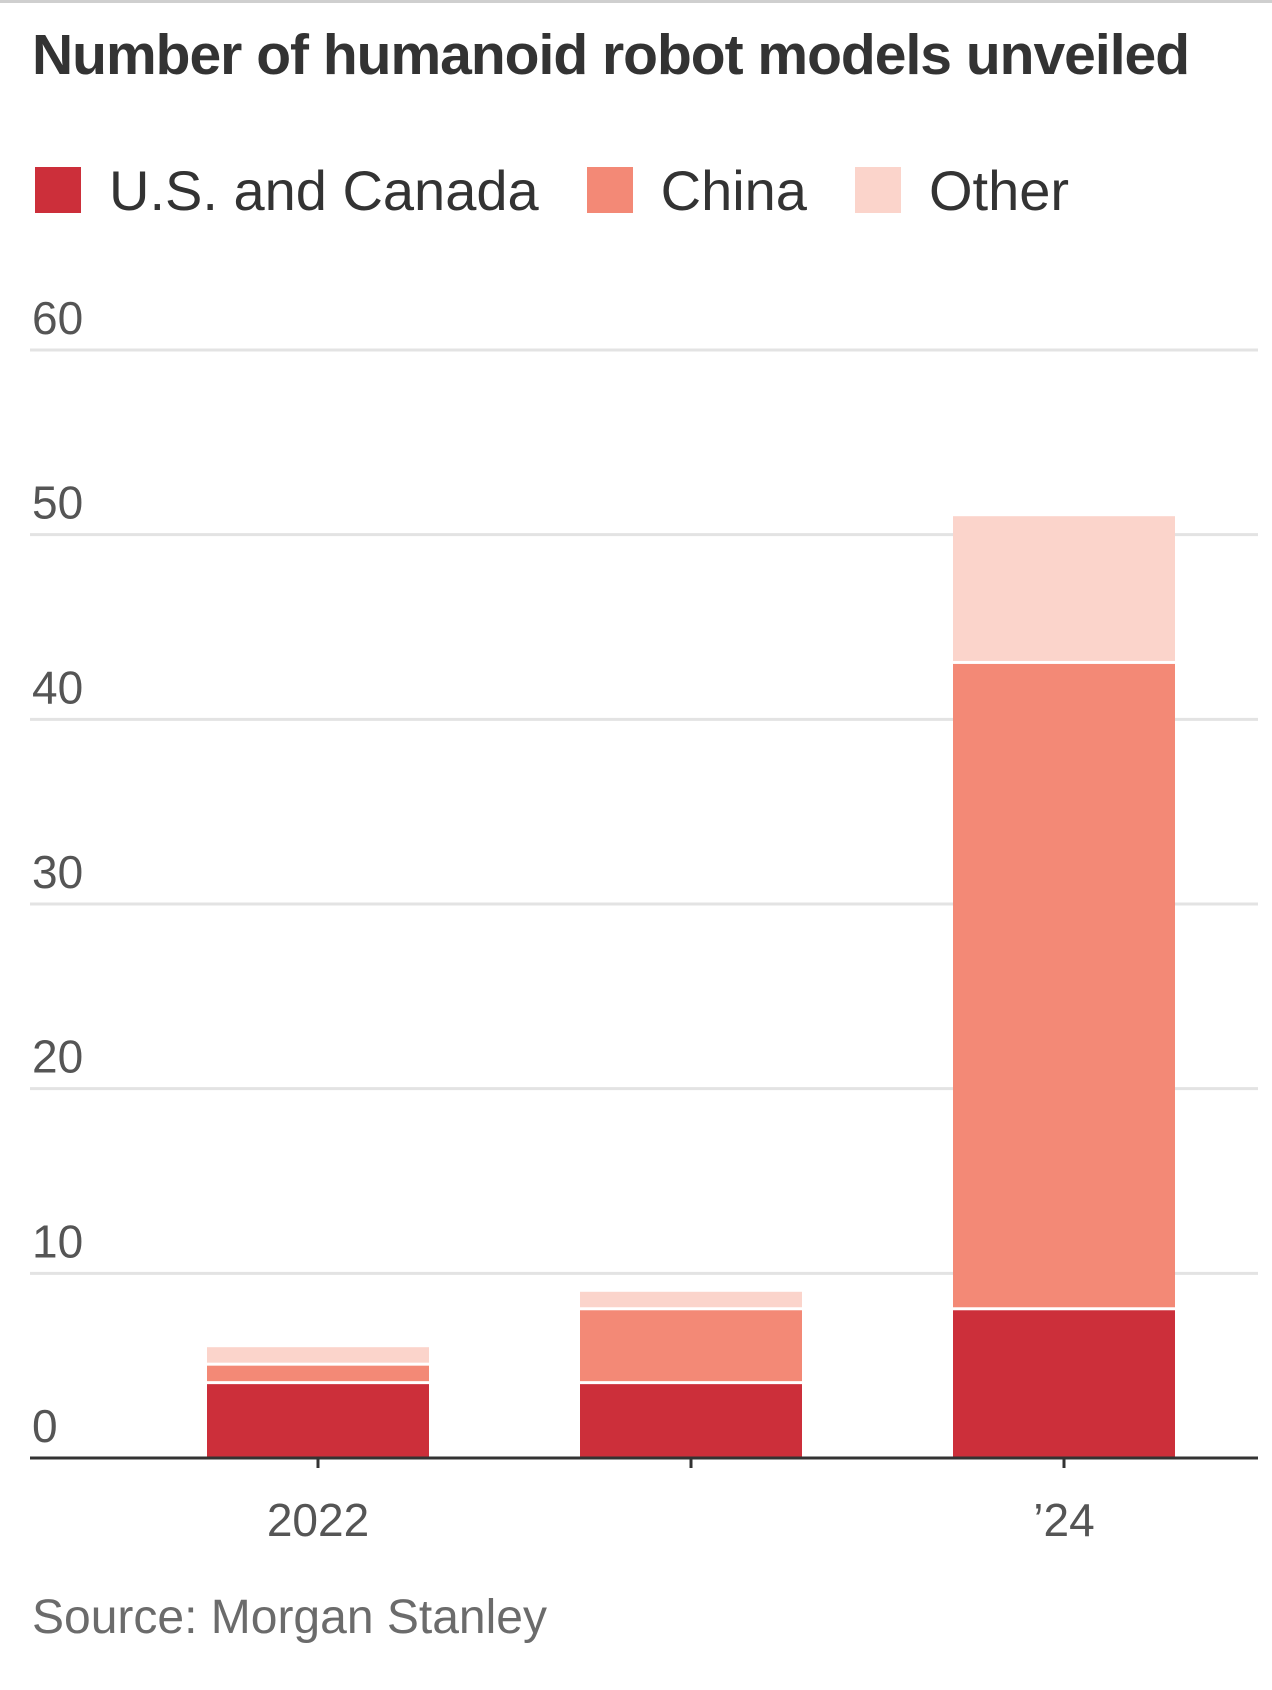  I want to click on y-tick-label-60: 60, so click(57, 318).